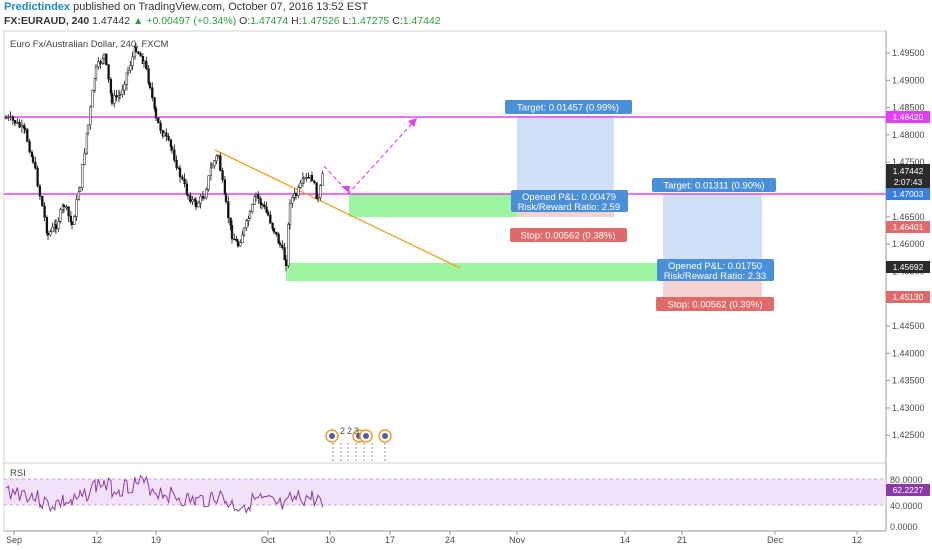 This screenshot has height=550, width=932. I want to click on symbol-label: FX:EURAUD, 240, so click(47, 21).